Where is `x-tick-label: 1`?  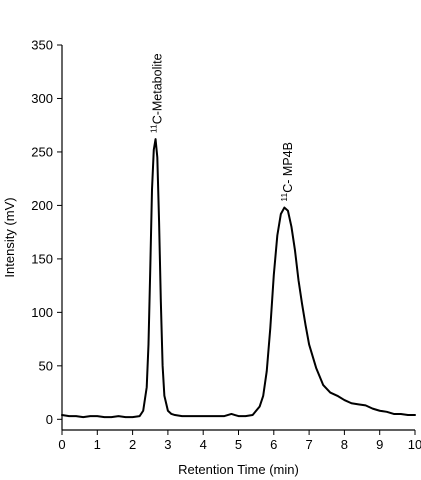
x-tick-label: 1 is located at coordinates (97, 444).